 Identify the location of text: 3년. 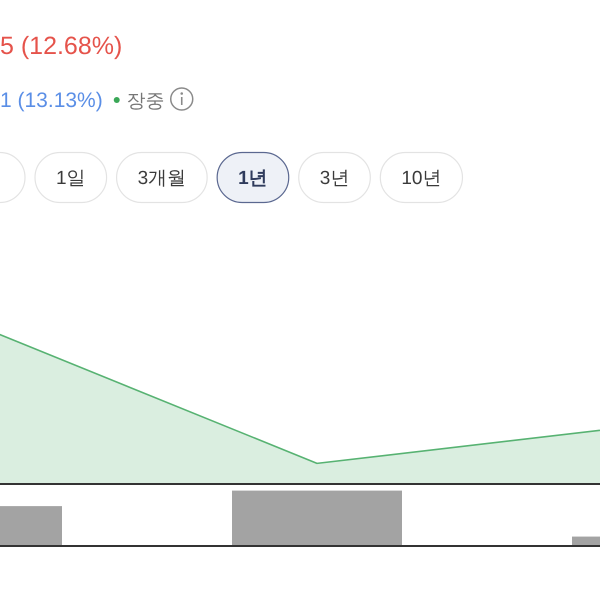
(335, 178).